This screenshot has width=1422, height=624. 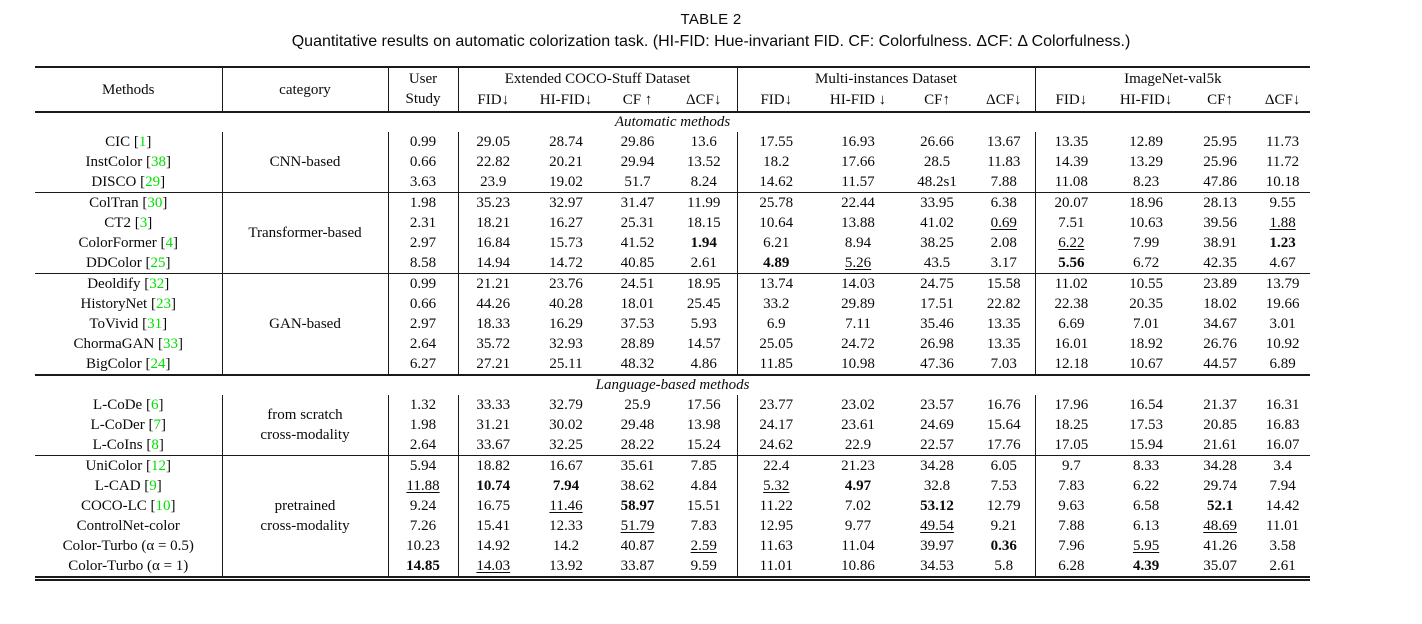 What do you see at coordinates (155, 445) in the screenshot?
I see `citation-link: 8` at bounding box center [155, 445].